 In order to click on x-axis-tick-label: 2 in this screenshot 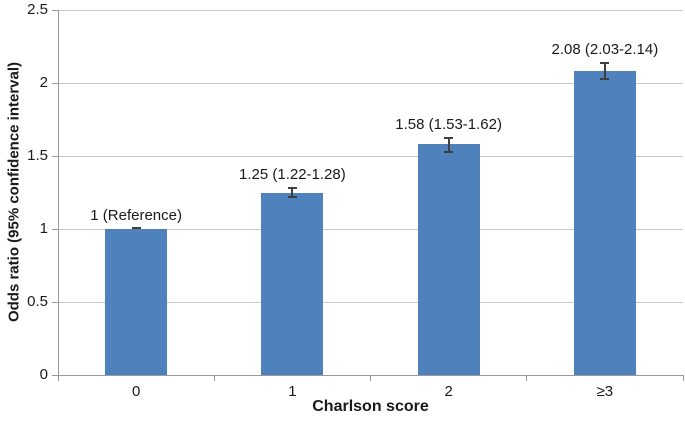, I will do `click(448, 391)`.